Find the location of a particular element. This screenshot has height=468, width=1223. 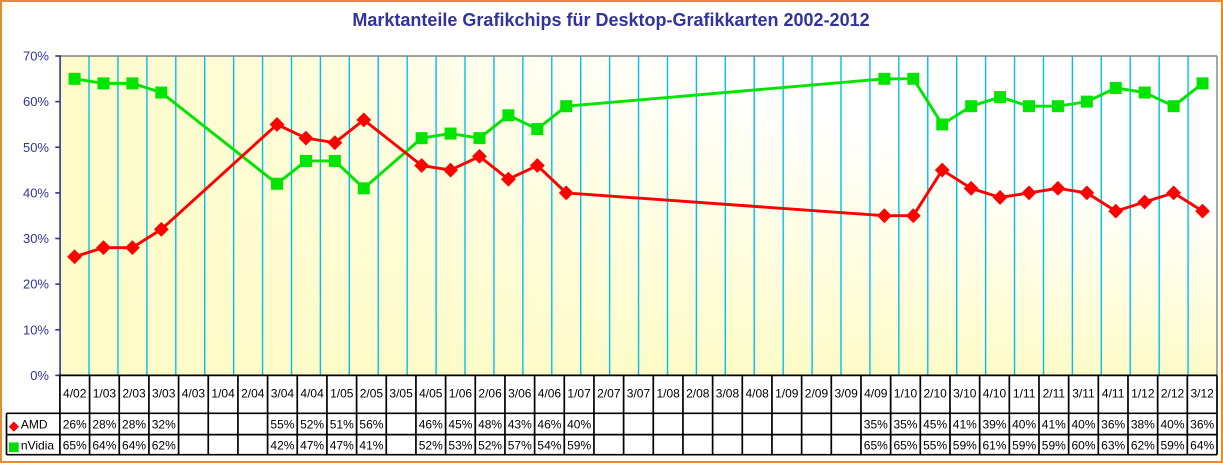

svg-text: 57% is located at coordinates (520, 445).